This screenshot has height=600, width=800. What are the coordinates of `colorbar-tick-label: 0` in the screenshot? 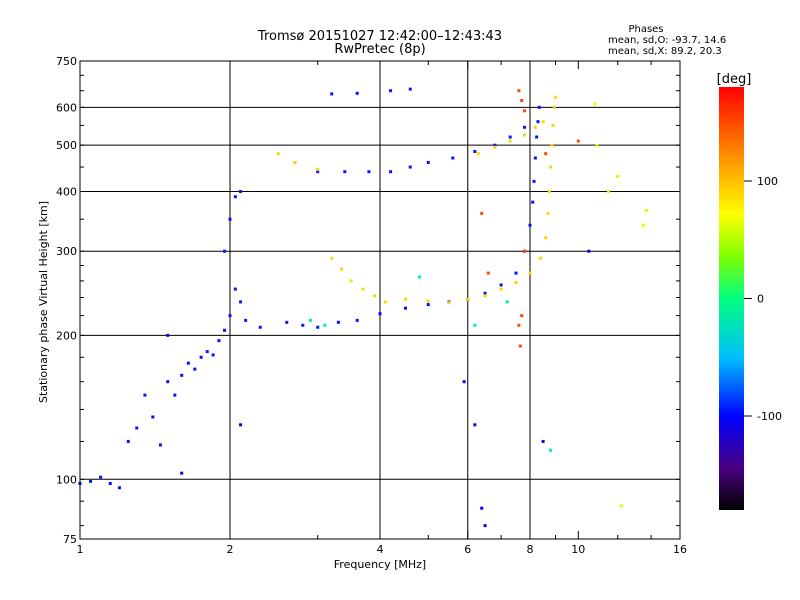 It's located at (760, 299).